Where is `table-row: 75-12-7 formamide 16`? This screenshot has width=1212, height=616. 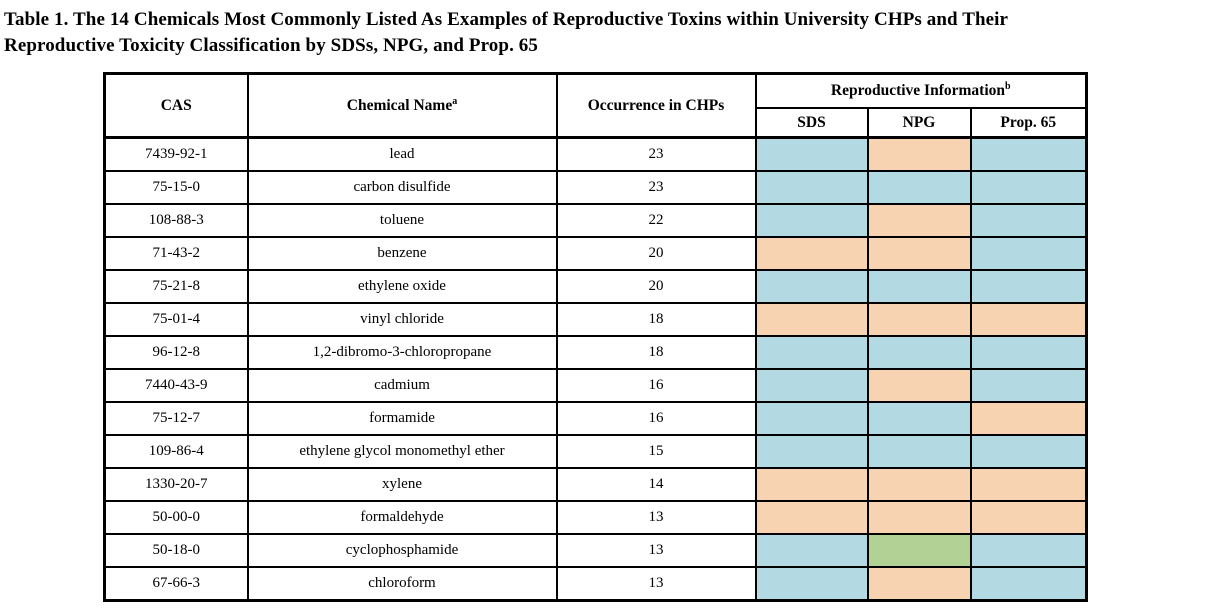 table-row: 75-12-7 formamide 16 is located at coordinates (595, 418).